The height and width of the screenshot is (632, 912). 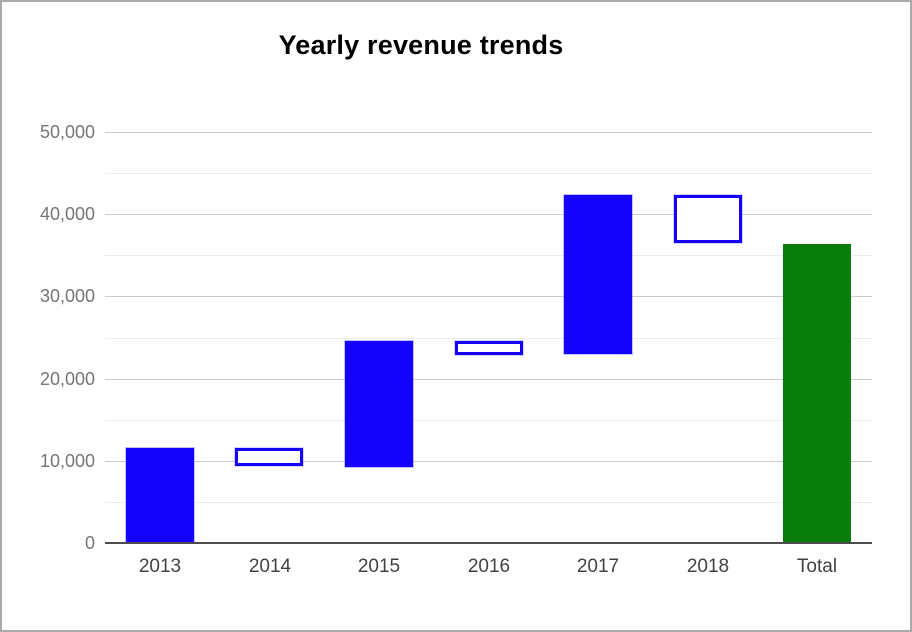 I want to click on chart-title: Yearly revenue trends, so click(x=421, y=45).